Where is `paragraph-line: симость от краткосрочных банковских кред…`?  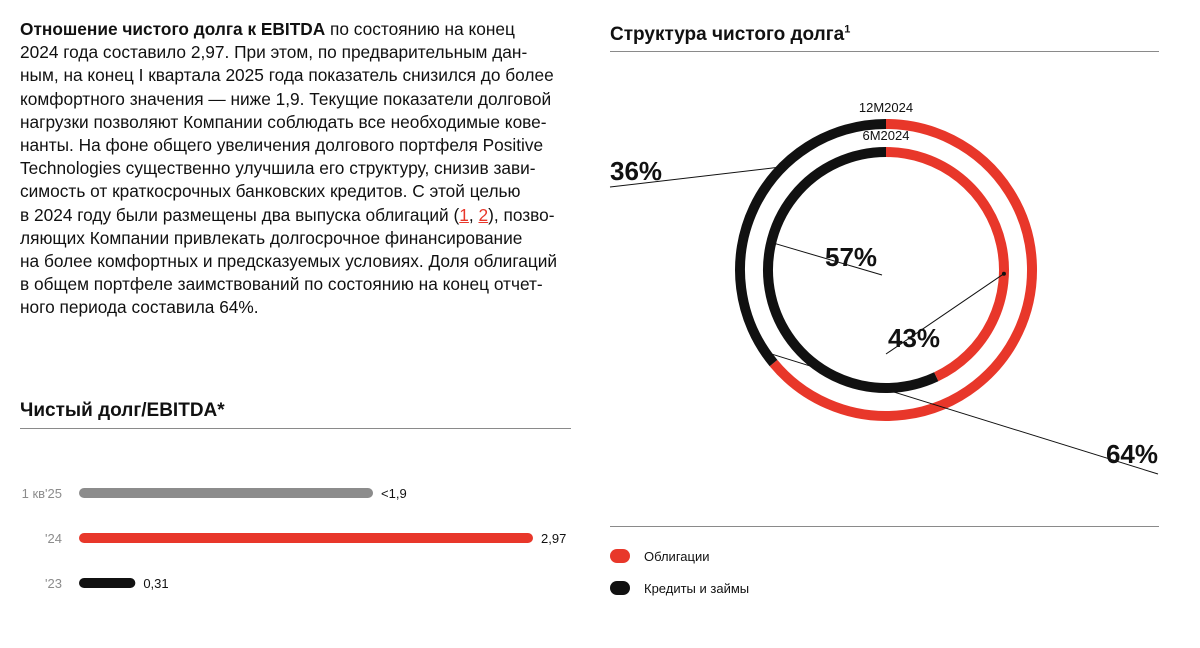
paragraph-line: симость от краткосрочных банковских кред… is located at coordinates (270, 191).